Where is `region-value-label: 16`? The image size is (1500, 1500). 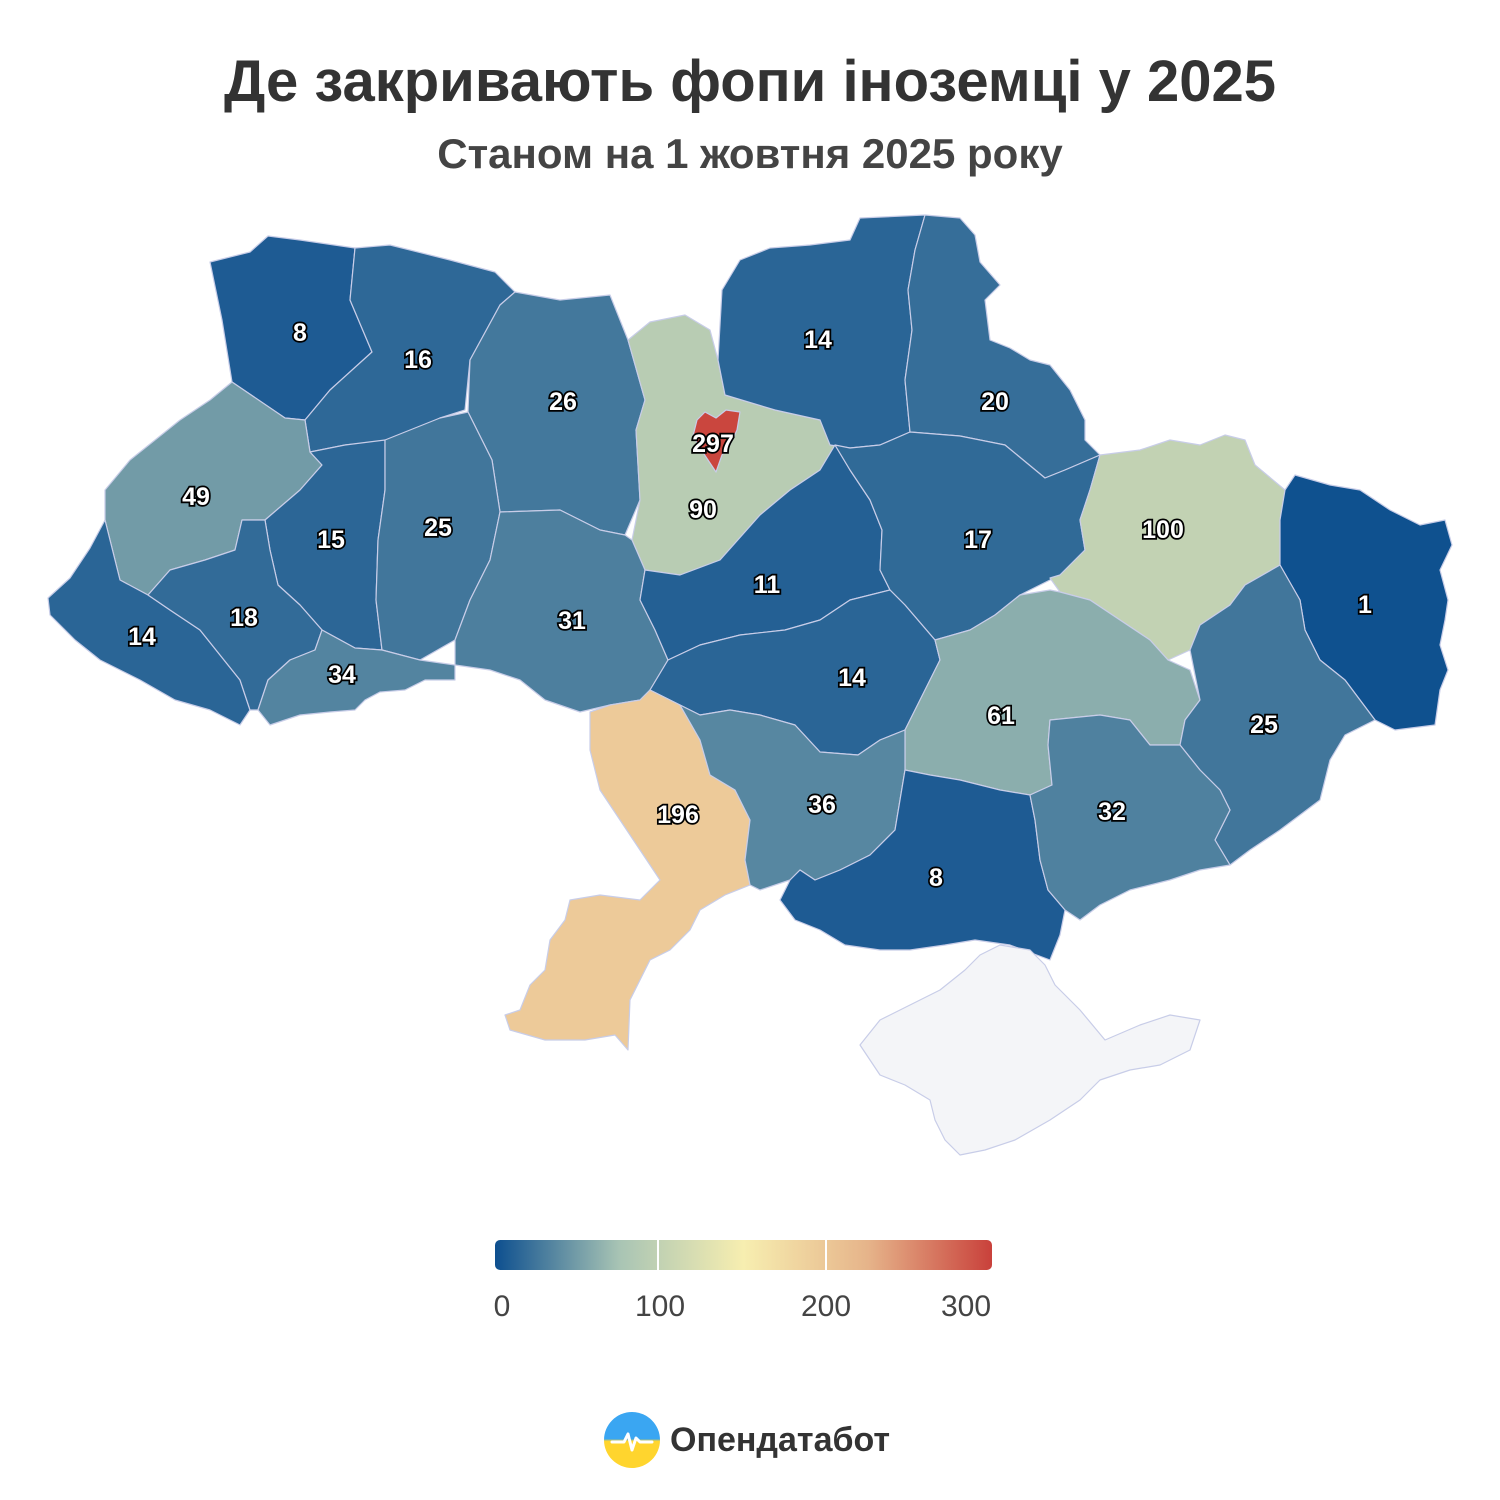 region-value-label: 16 is located at coordinates (418, 360).